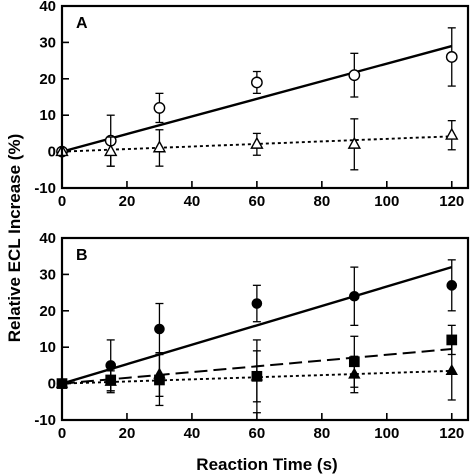 The width and height of the screenshot is (474, 476). I want to click on x-axis-title: Reaction Time (s), so click(266, 464).